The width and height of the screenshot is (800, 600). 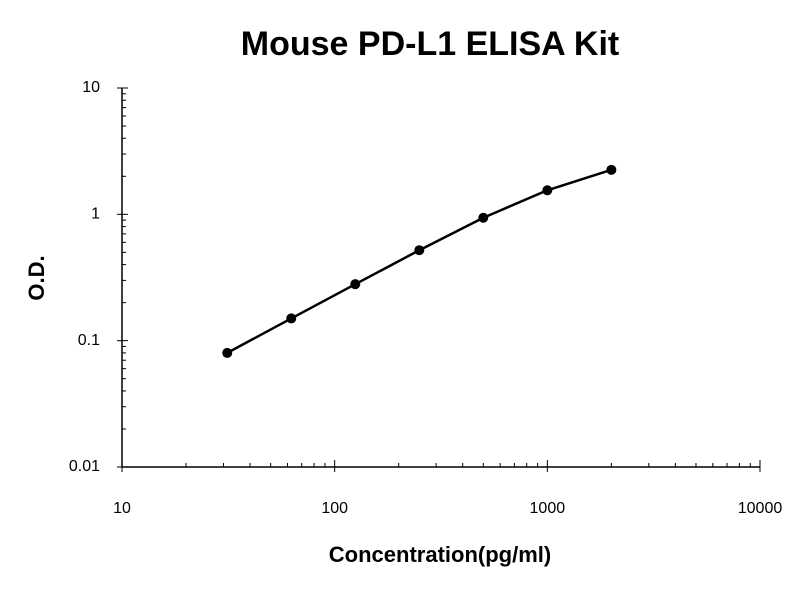 What do you see at coordinates (89, 340) in the screenshot?
I see `y-tick-label: 0.1` at bounding box center [89, 340].